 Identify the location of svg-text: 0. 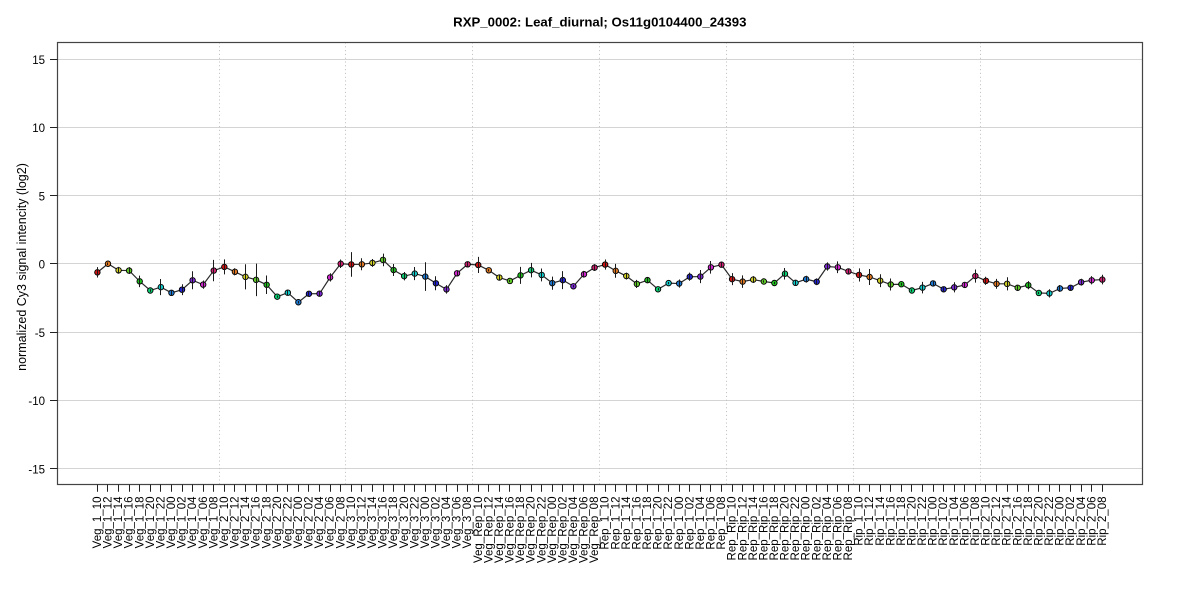
(42, 266).